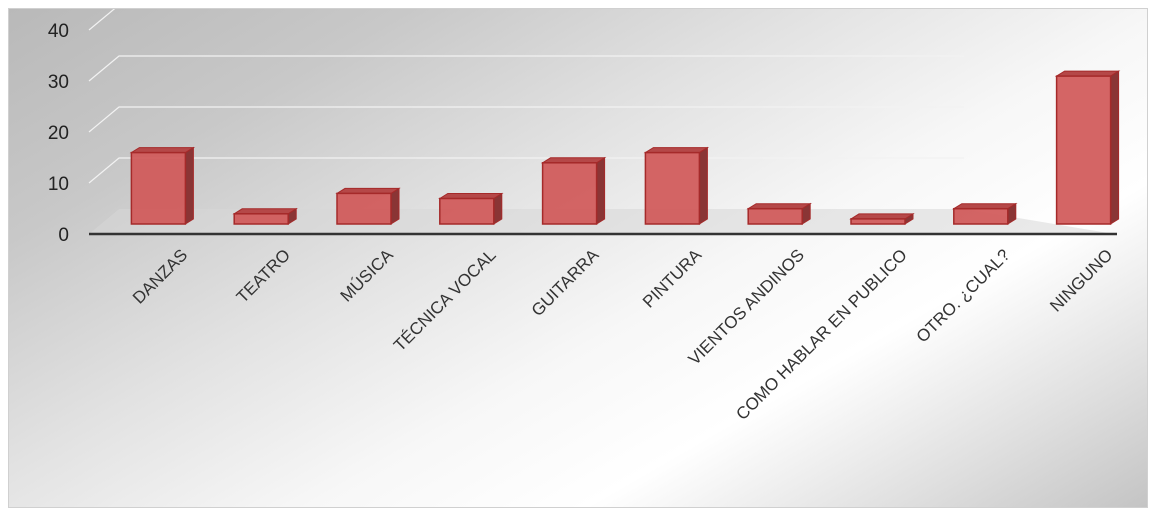 The image size is (1150, 510). Describe the element at coordinates (672, 278) in the screenshot. I see `x-tick-label: PINTURA` at that location.